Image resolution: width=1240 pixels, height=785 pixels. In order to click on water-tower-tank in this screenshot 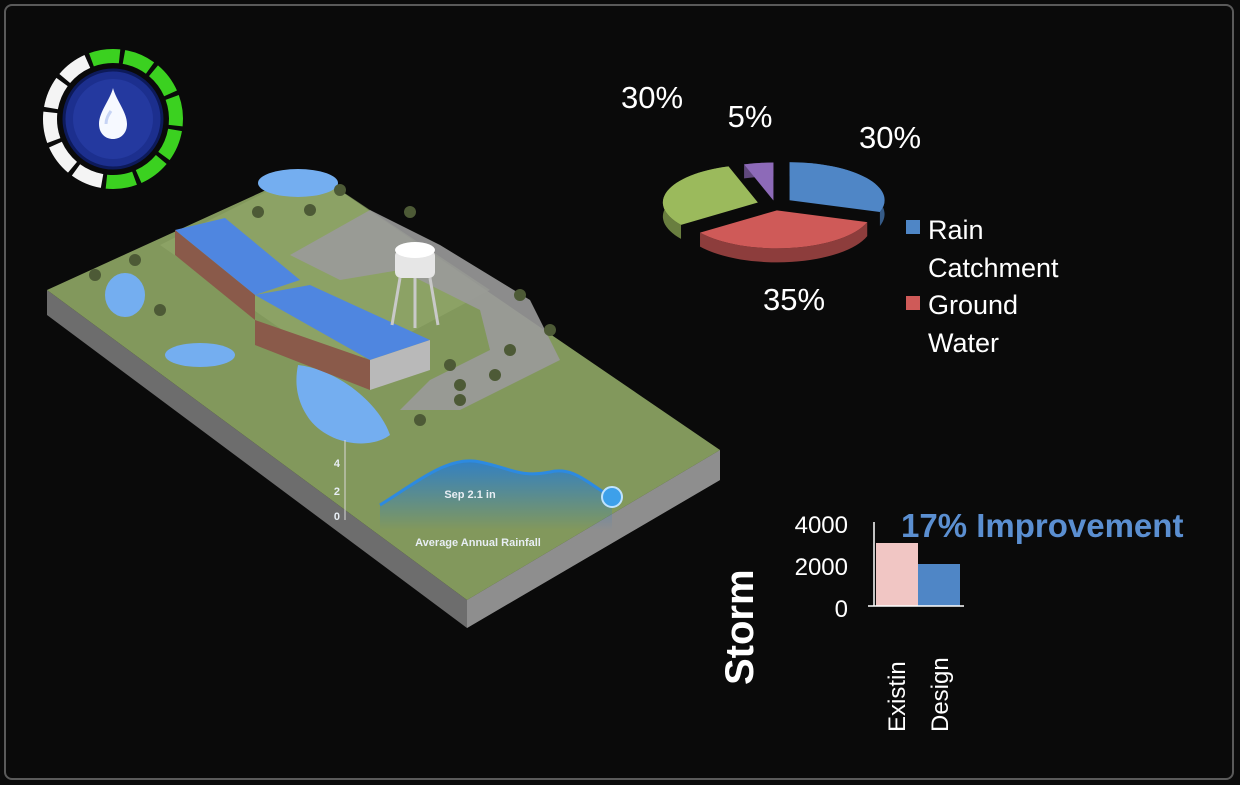, I will do `click(415, 264)`.